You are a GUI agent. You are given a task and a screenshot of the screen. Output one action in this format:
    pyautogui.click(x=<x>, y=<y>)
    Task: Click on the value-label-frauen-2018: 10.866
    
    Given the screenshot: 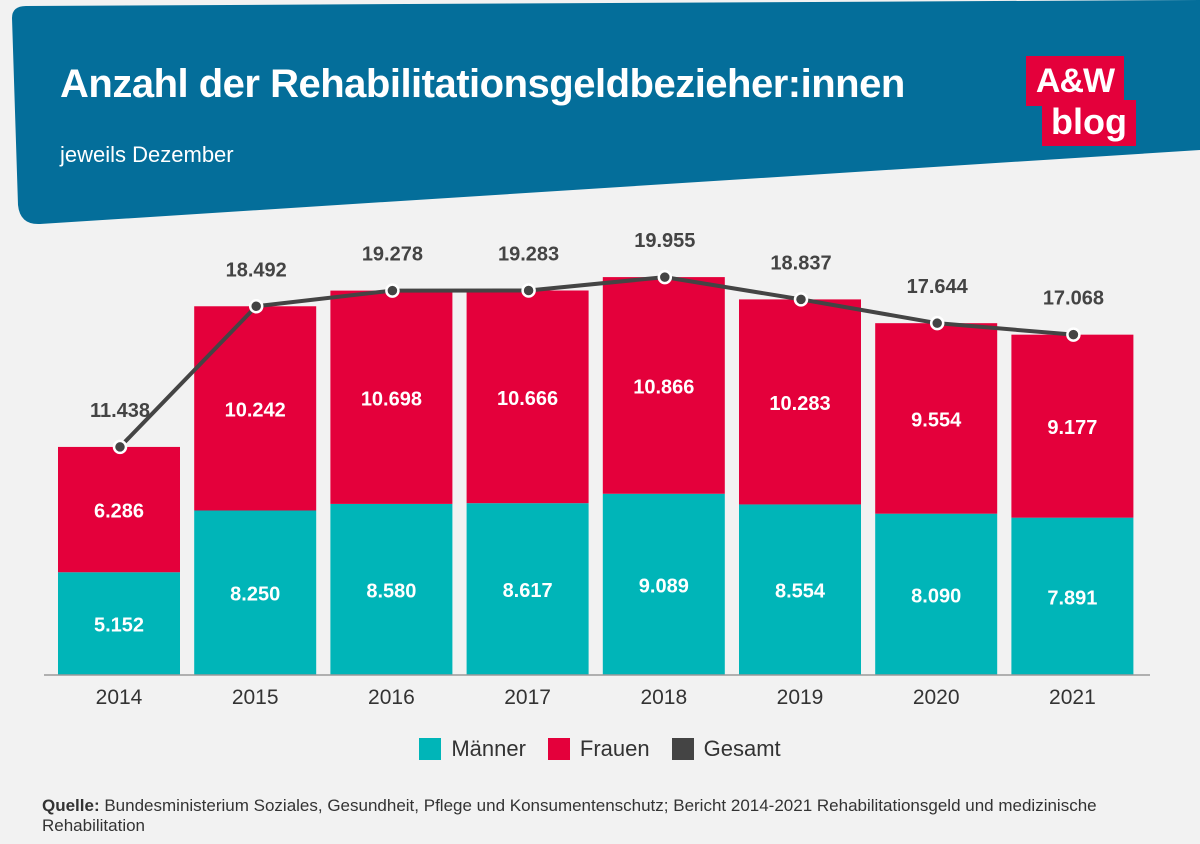 What is the action you would take?
    pyautogui.click(x=663, y=387)
    